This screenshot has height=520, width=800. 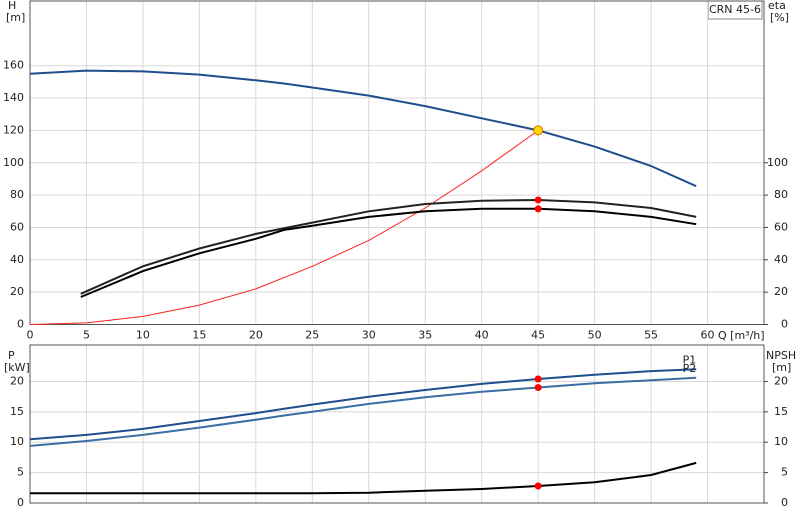 What do you see at coordinates (12, 6) in the screenshot?
I see `y-label: H` at bounding box center [12, 6].